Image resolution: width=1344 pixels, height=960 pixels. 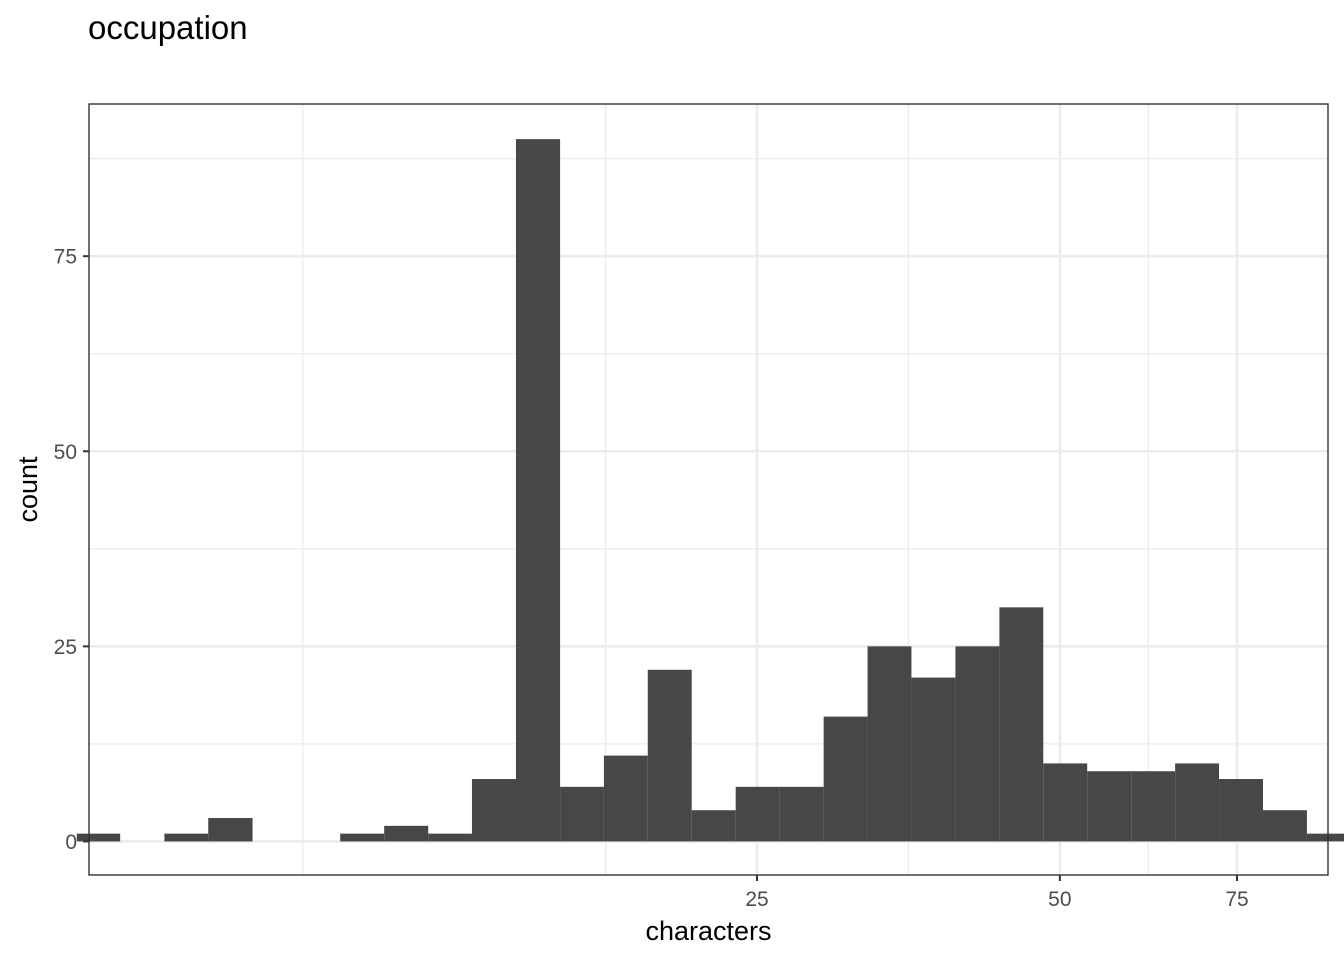 I want to click on y-tick-label: 25, so click(x=65, y=647).